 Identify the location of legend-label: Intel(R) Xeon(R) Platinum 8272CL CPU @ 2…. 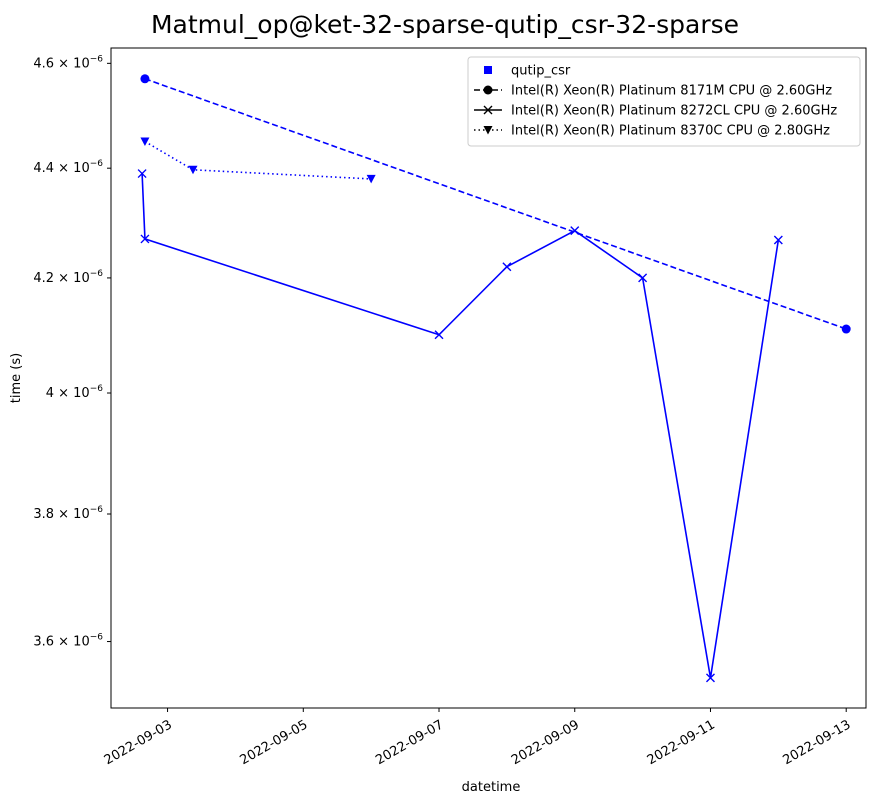
(674, 111).